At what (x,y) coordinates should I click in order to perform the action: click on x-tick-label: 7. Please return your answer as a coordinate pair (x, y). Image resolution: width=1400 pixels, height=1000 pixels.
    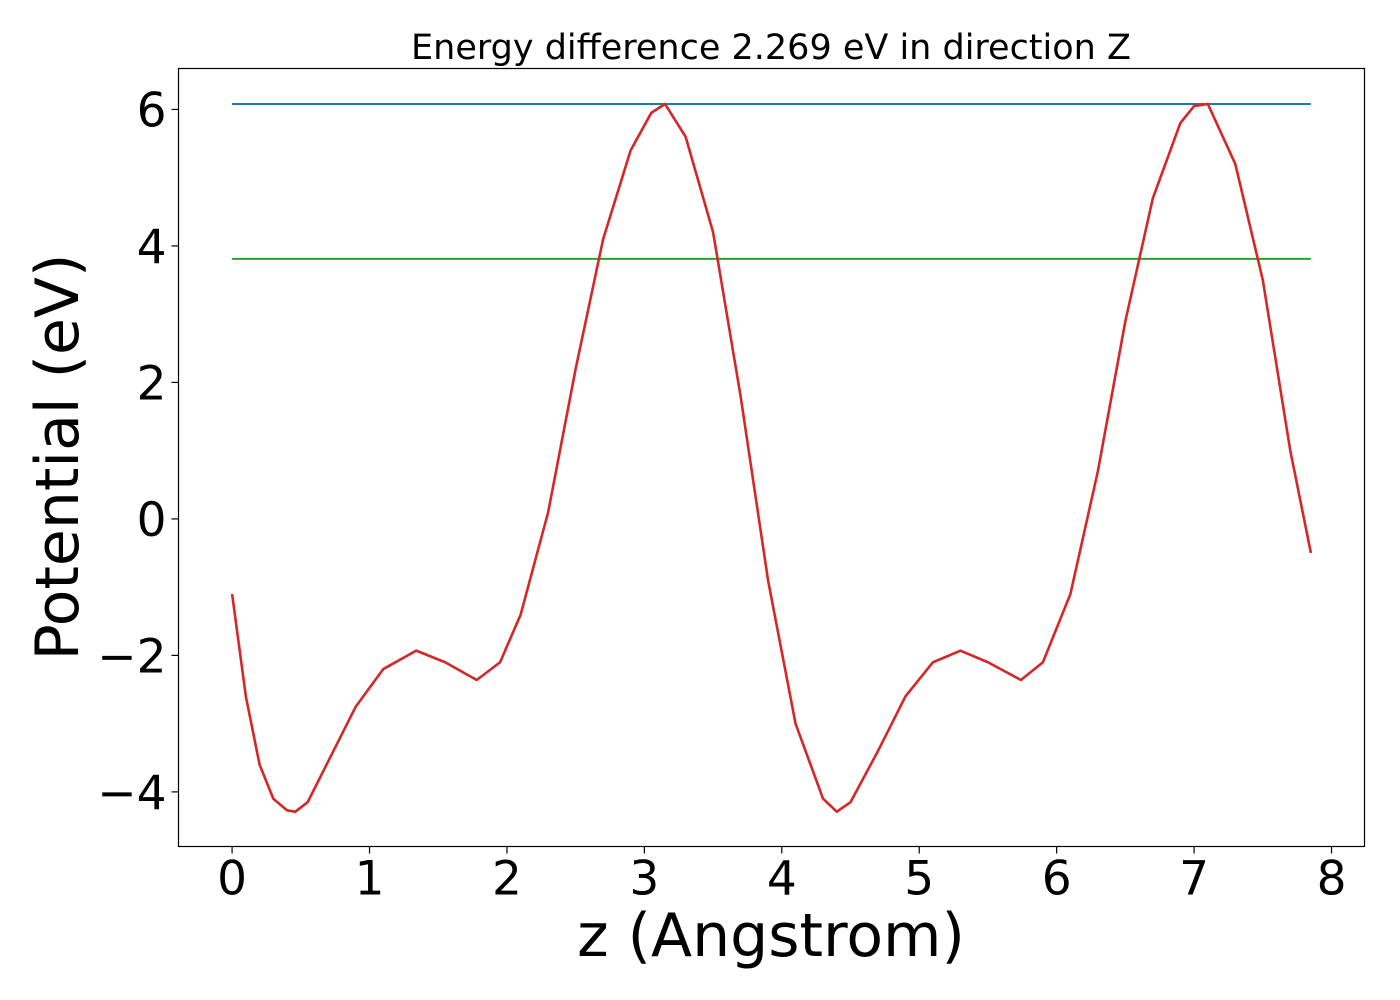
    Looking at the image, I should click on (1194, 879).